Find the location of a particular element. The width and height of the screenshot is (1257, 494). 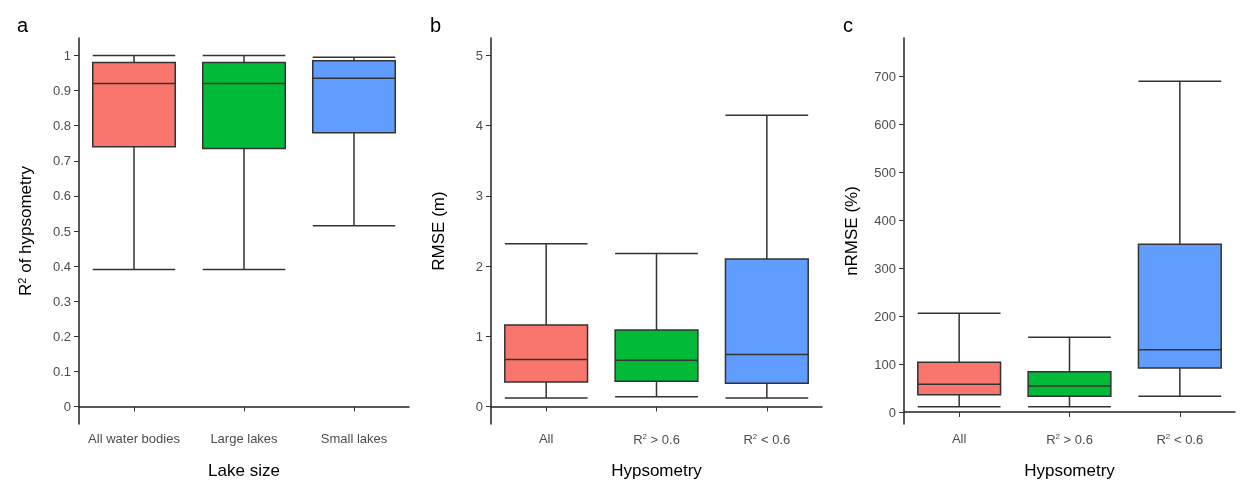

y-tick-label: 3 is located at coordinates (479, 196).